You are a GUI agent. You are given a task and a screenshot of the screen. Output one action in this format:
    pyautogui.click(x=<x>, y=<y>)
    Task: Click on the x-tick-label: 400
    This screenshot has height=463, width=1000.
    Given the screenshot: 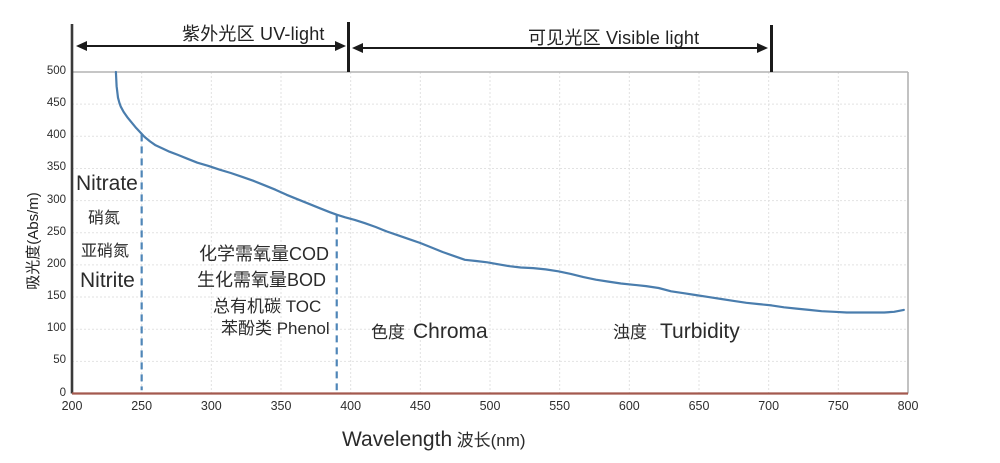 What is the action you would take?
    pyautogui.click(x=351, y=405)
    